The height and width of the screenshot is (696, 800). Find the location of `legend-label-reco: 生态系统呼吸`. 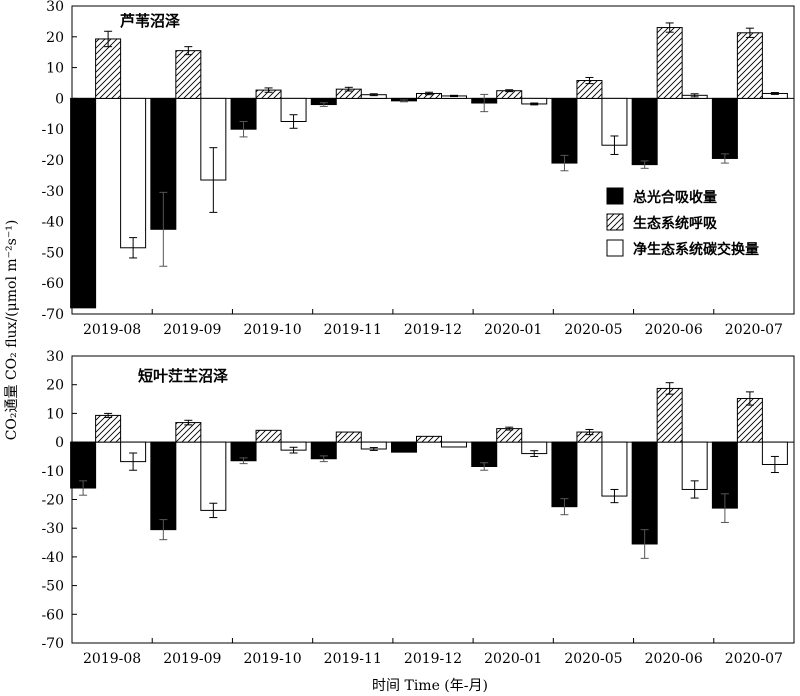

legend-label-reco: 生态系统呼吸 is located at coordinates (675, 223).